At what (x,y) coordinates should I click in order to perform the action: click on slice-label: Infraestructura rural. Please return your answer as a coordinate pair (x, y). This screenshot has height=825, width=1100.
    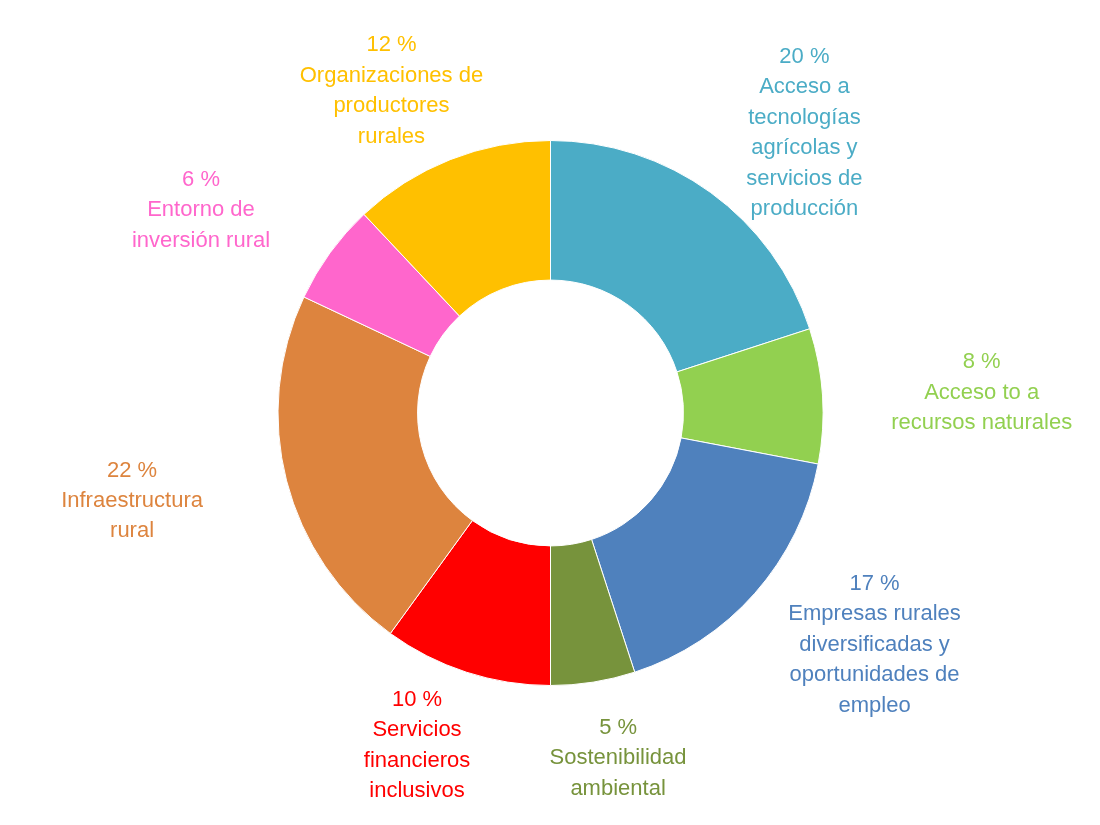
    Looking at the image, I should click on (132, 515).